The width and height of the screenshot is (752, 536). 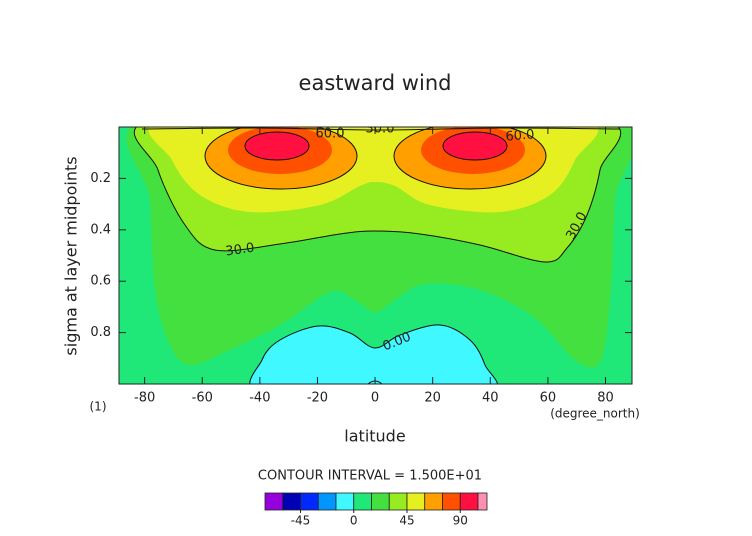 I want to click on colorbar-tick-label: -45, so click(x=301, y=521).